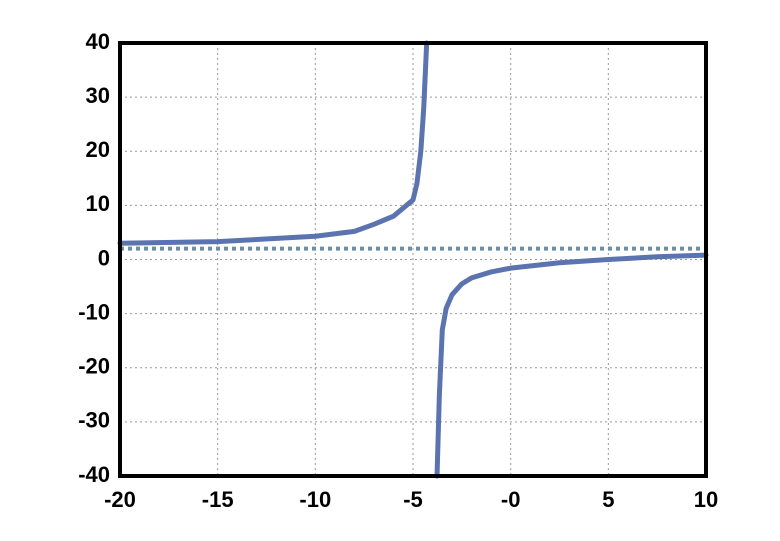 The image size is (780, 541). I want to click on y-tick-label: -20, so click(94, 366).